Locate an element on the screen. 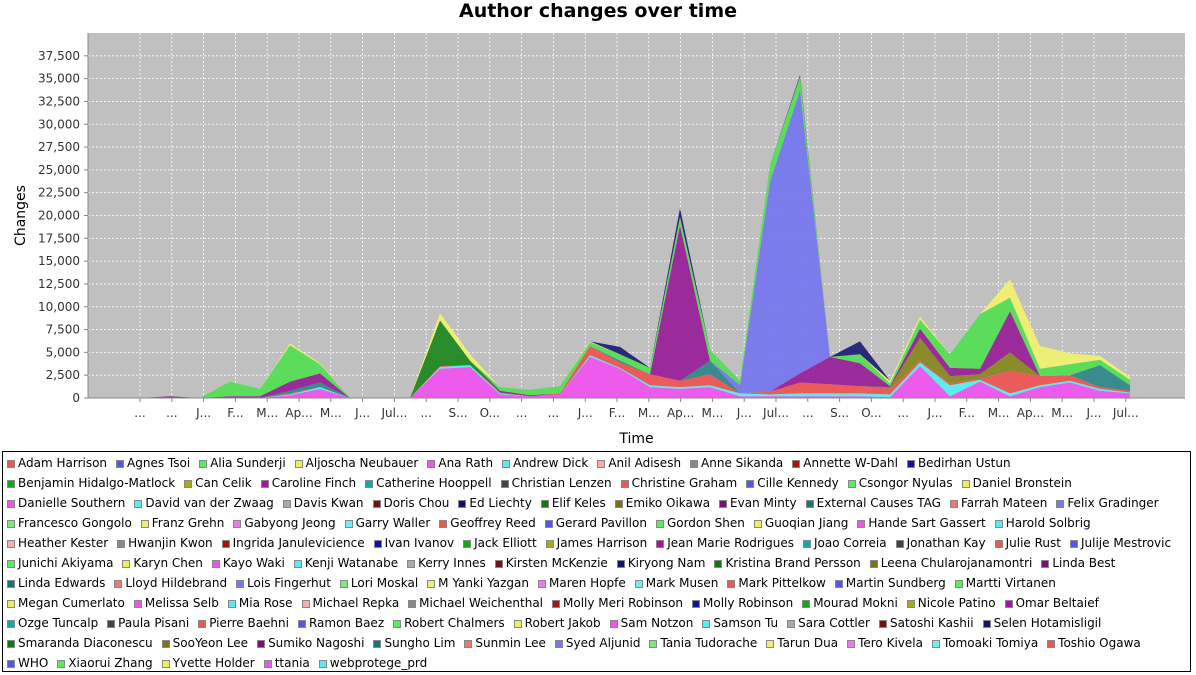 The image size is (1196, 675). legend-item: Ingrida Janulevicience is located at coordinates (293, 543).